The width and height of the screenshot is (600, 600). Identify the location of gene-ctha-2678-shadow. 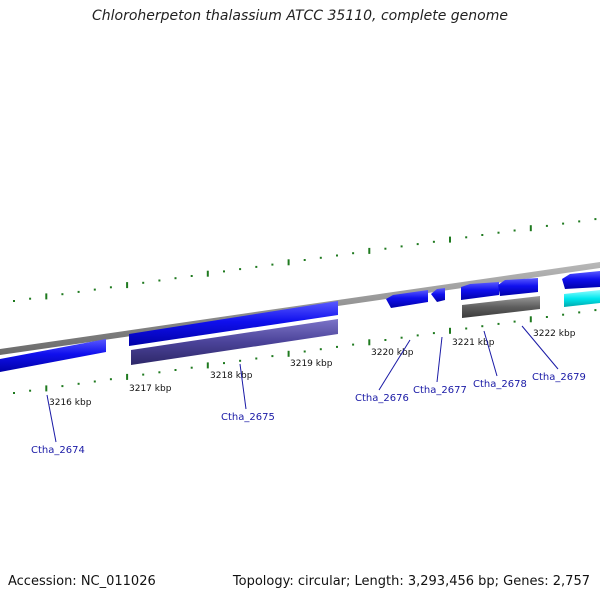
(501, 307).